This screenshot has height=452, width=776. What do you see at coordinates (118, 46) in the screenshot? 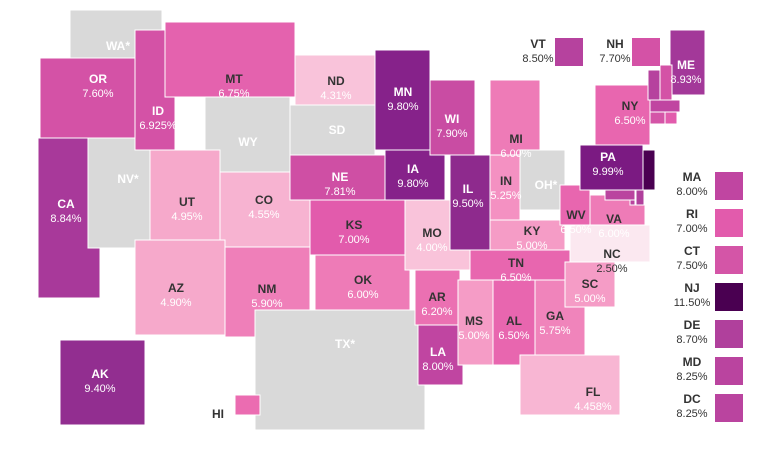
I see `state-code: WA*` at bounding box center [118, 46].